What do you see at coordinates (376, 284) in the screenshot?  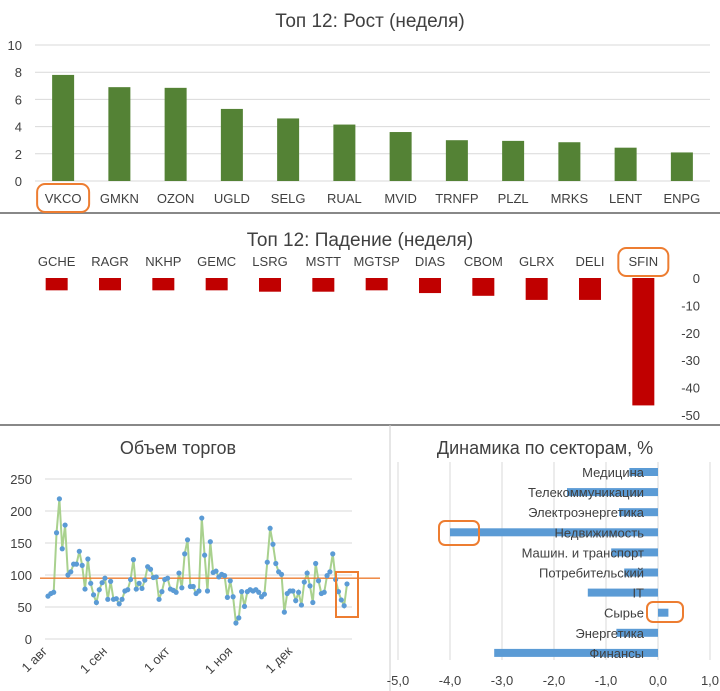 I see `bar-MGTSP` at bounding box center [376, 284].